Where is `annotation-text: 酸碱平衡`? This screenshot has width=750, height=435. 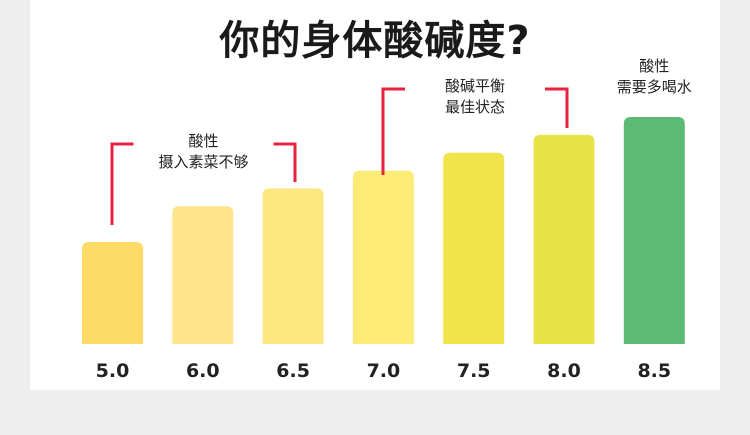
annotation-text: 酸碱平衡 is located at coordinates (475, 86).